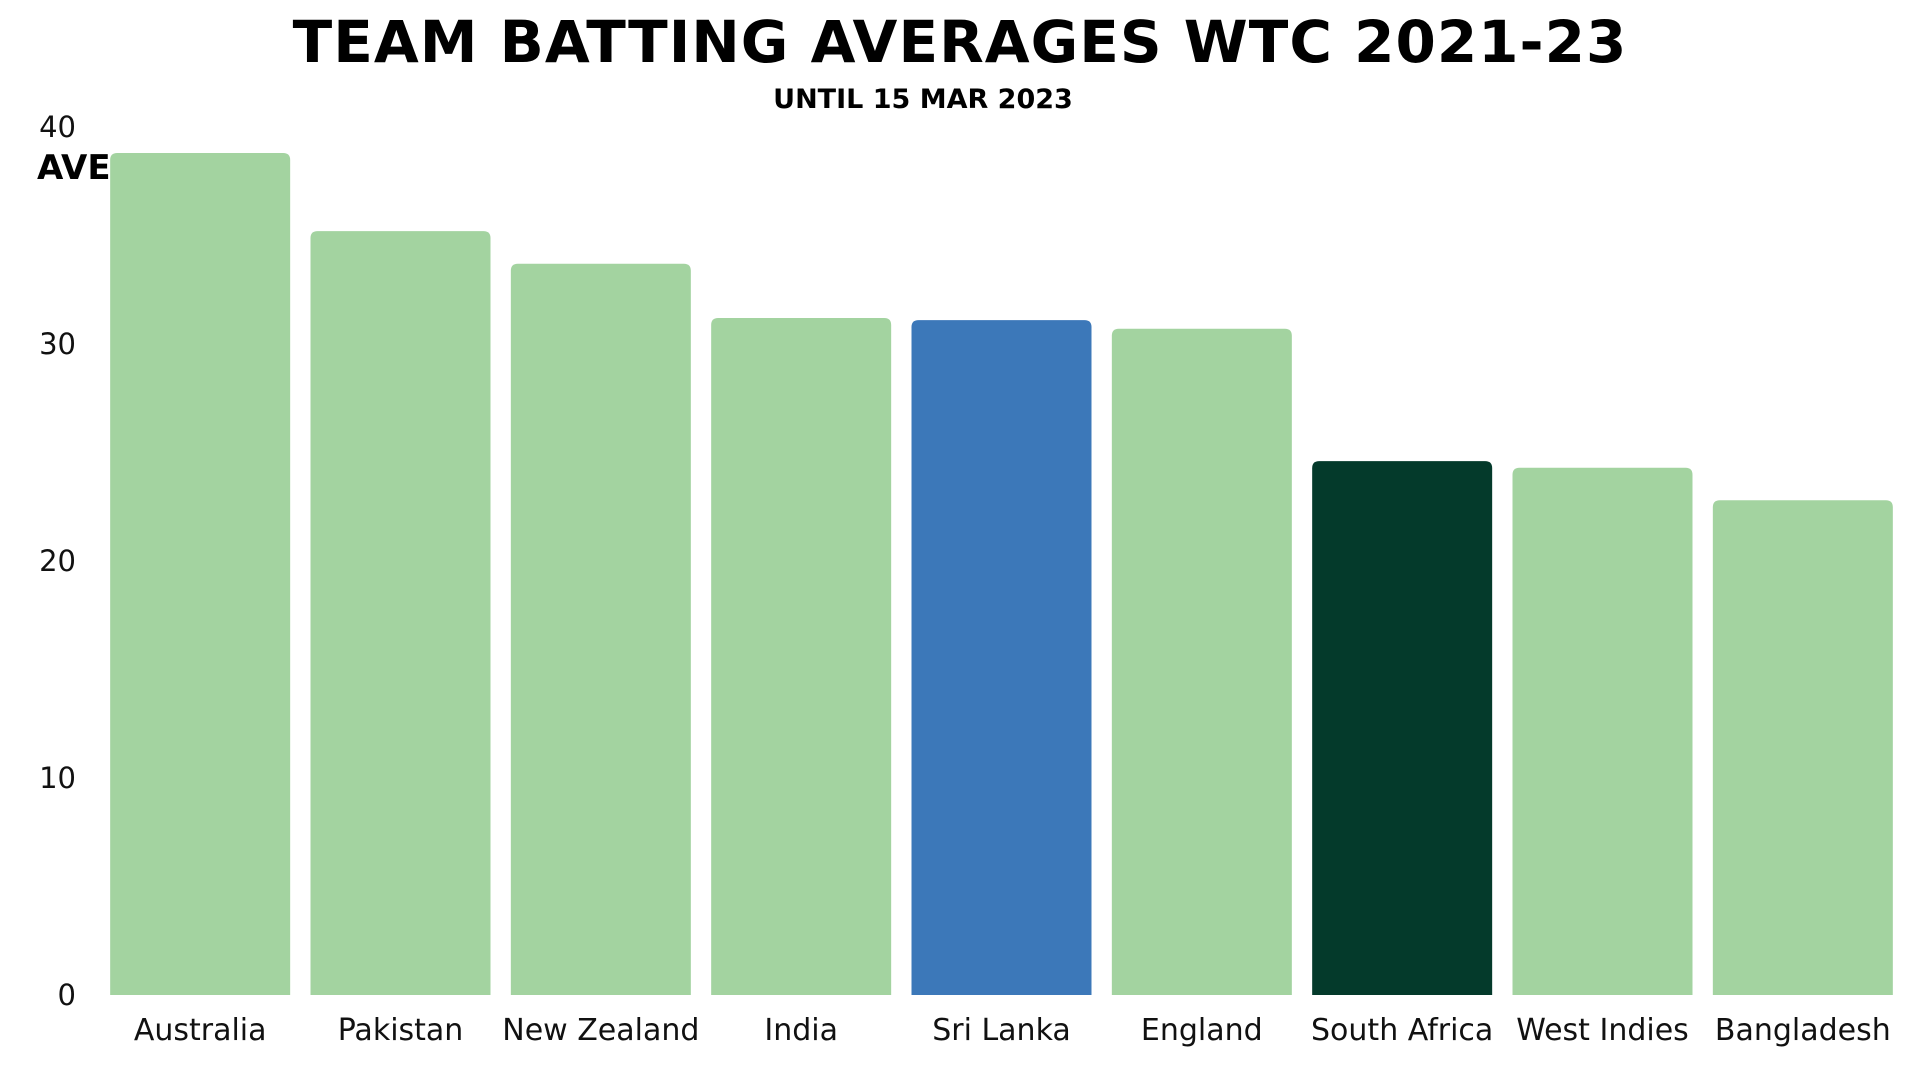  Describe the element at coordinates (960, 42) in the screenshot. I see `chart-title: TEAM BATTING AVERAGES WTC 2021-23` at that location.